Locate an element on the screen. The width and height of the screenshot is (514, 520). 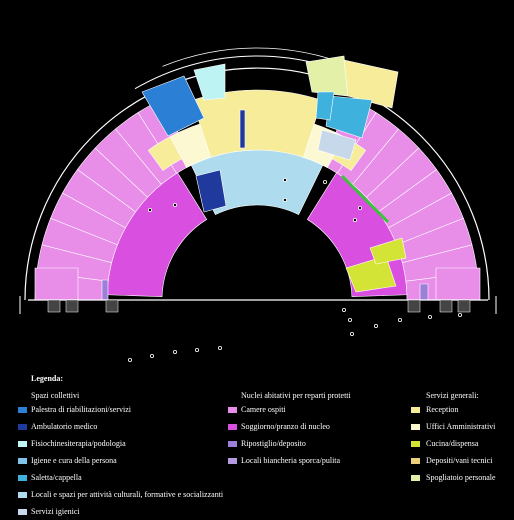
legend-label: Reception is located at coordinates (442, 409).